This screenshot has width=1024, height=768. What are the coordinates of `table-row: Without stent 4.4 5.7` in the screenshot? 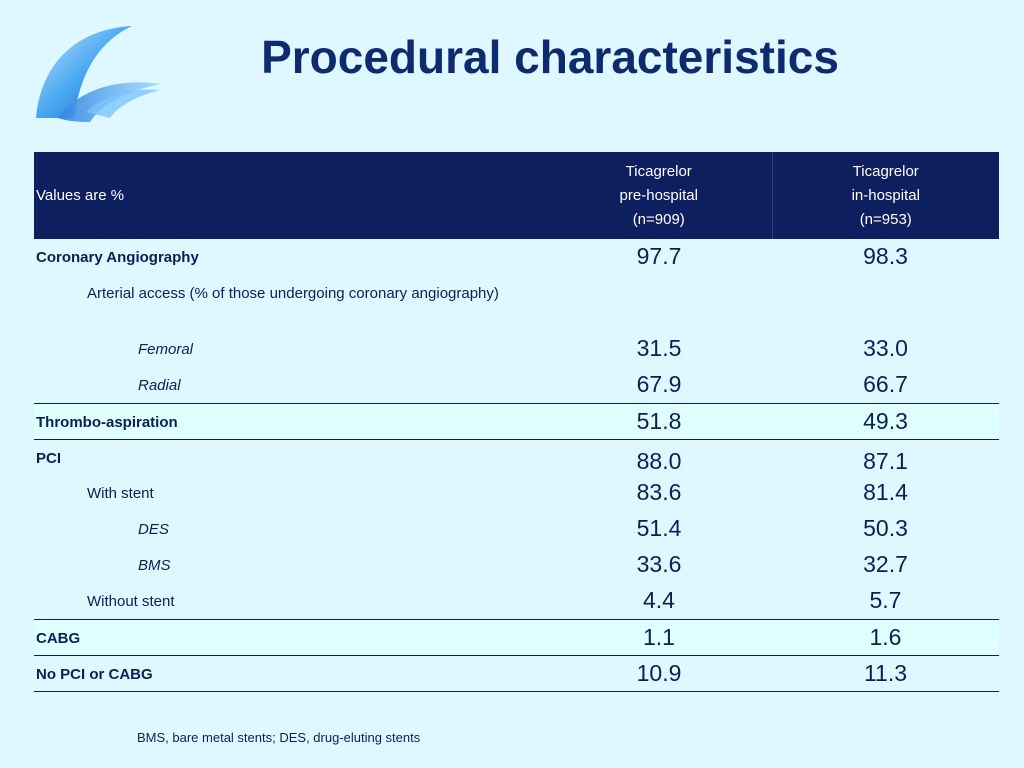 It's located at (516, 601).